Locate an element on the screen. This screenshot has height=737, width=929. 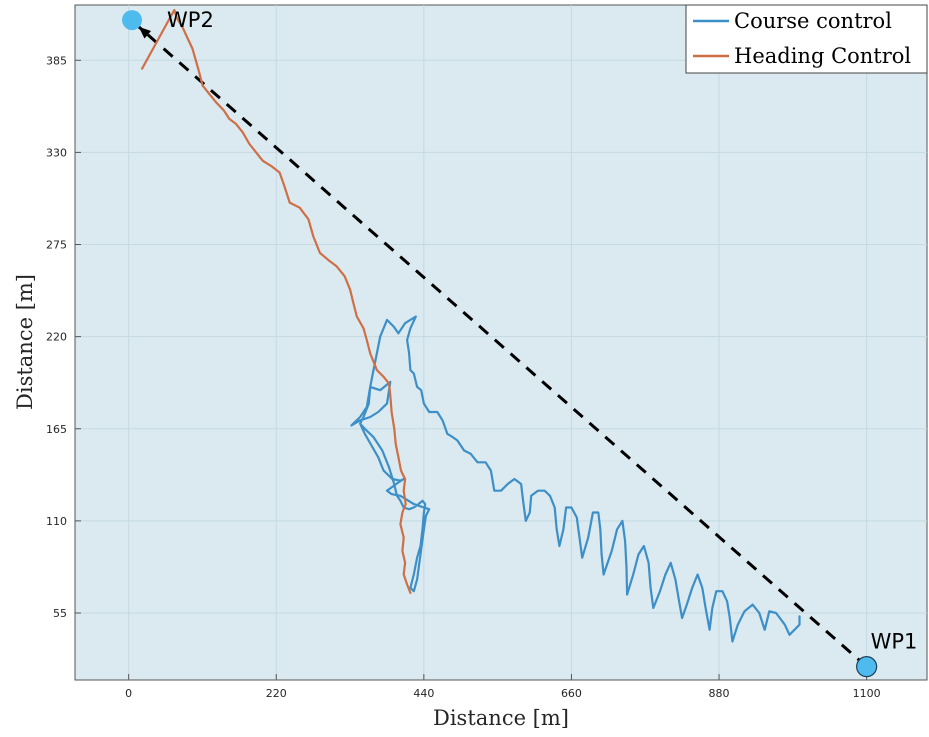
x-tick-label: 0 is located at coordinates (128, 693).